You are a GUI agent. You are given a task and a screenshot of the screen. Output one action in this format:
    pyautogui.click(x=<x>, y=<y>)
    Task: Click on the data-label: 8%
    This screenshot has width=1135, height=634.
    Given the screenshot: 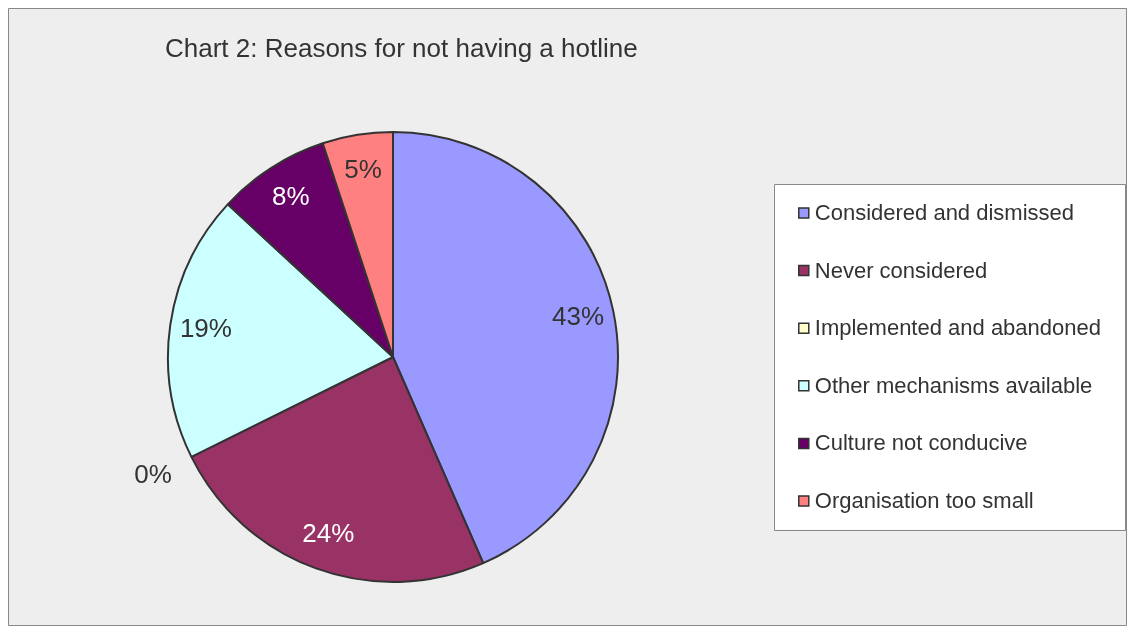 What is the action you would take?
    pyautogui.click(x=291, y=196)
    